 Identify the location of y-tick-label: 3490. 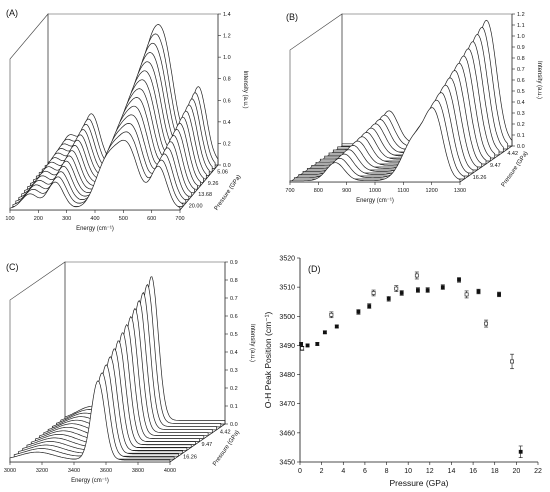
(287, 346).